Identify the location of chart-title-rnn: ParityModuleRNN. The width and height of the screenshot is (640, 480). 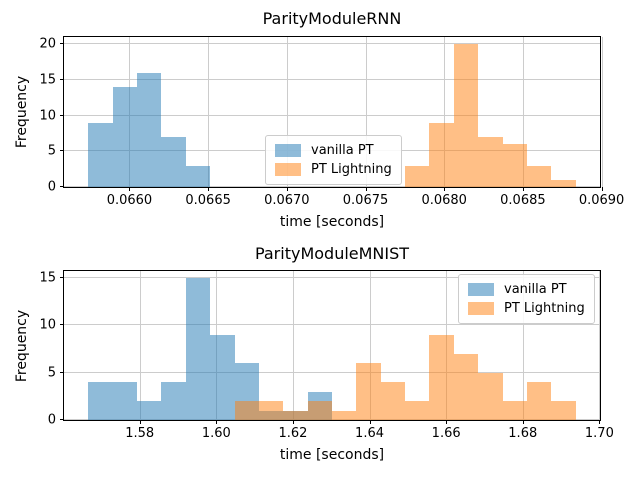
(332, 18).